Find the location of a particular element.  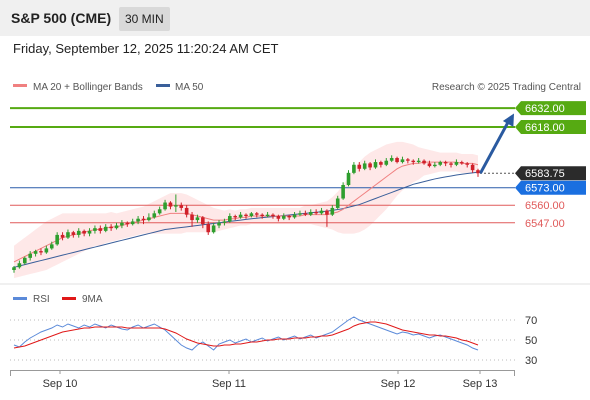

level-label-pivot: 6573.00 is located at coordinates (550, 187).